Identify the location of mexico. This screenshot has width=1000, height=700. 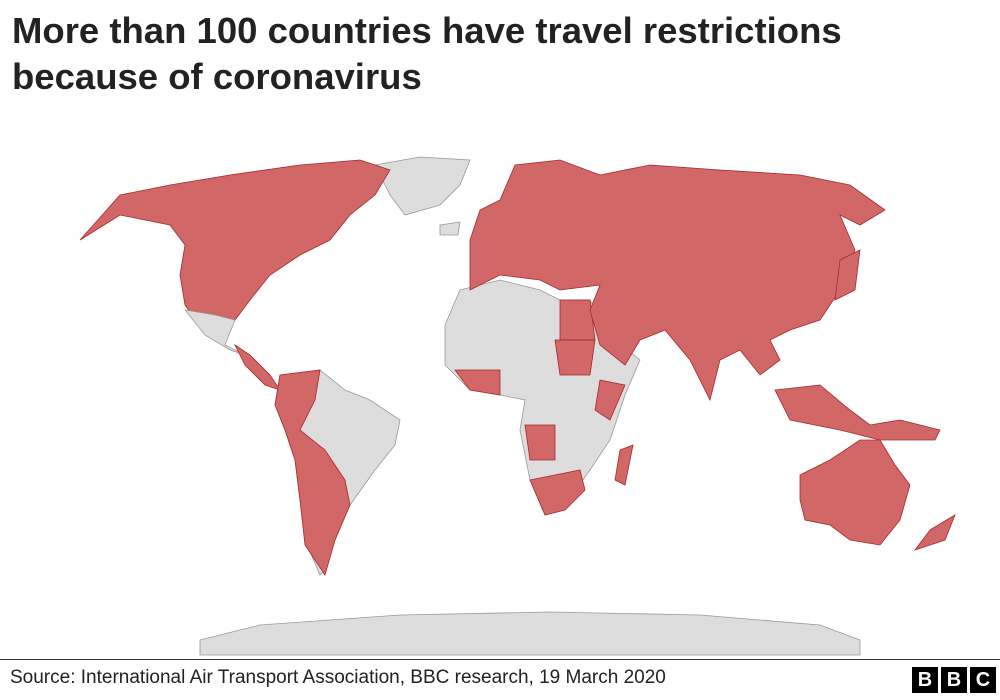
(215, 332).